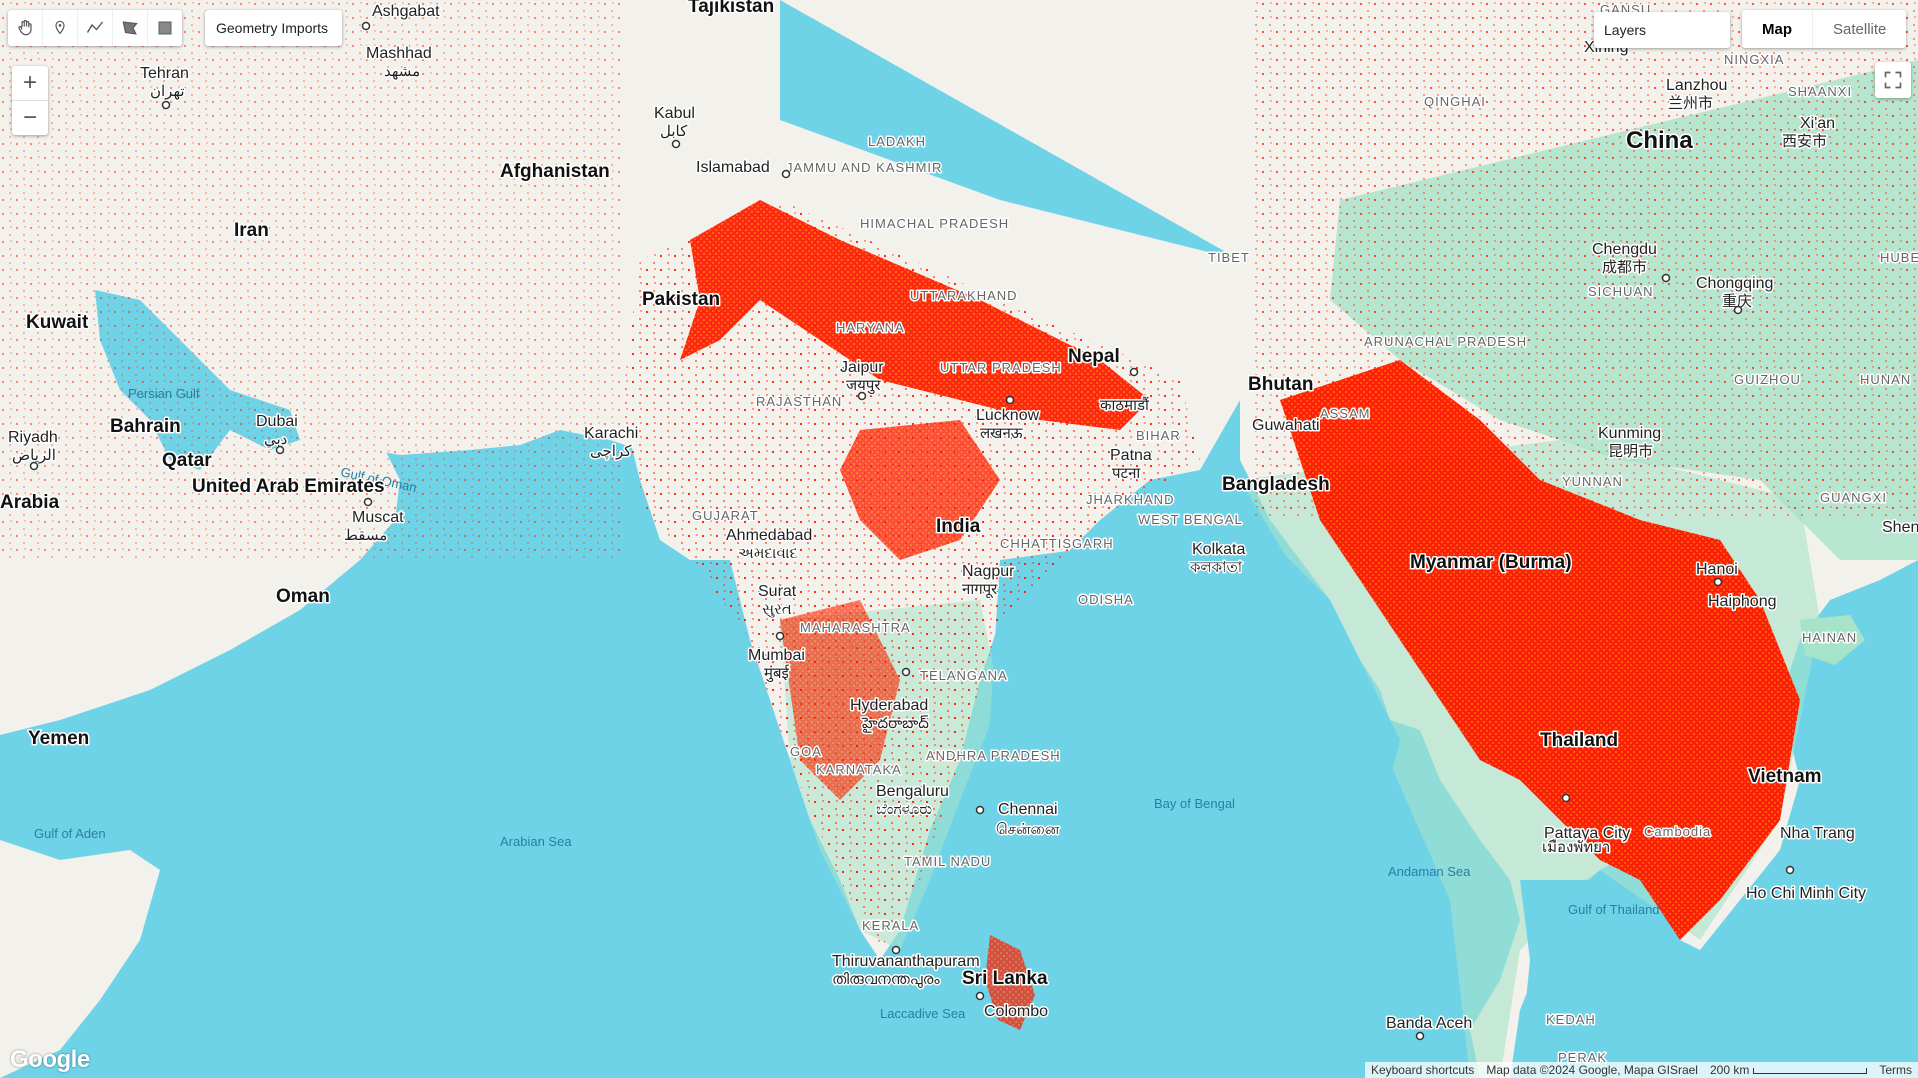 This screenshot has width=1918, height=1078. I want to click on label-guangxi: GUANGXI, so click(1853, 497).